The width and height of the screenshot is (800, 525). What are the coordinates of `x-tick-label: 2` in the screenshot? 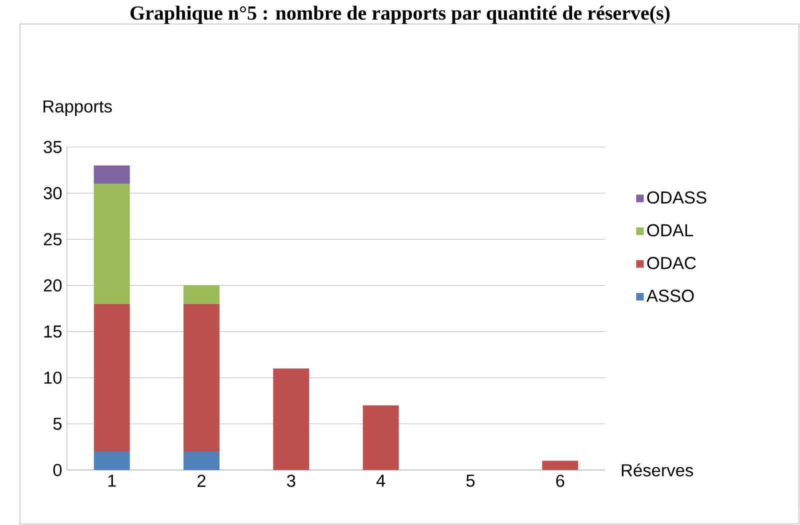 It's located at (202, 480).